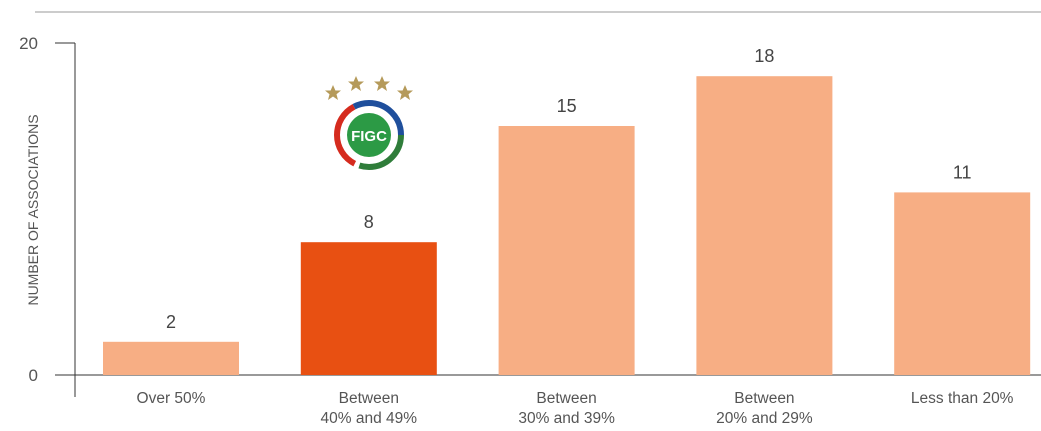 The height and width of the screenshot is (431, 1041). I want to click on value-label: 11, so click(962, 172).